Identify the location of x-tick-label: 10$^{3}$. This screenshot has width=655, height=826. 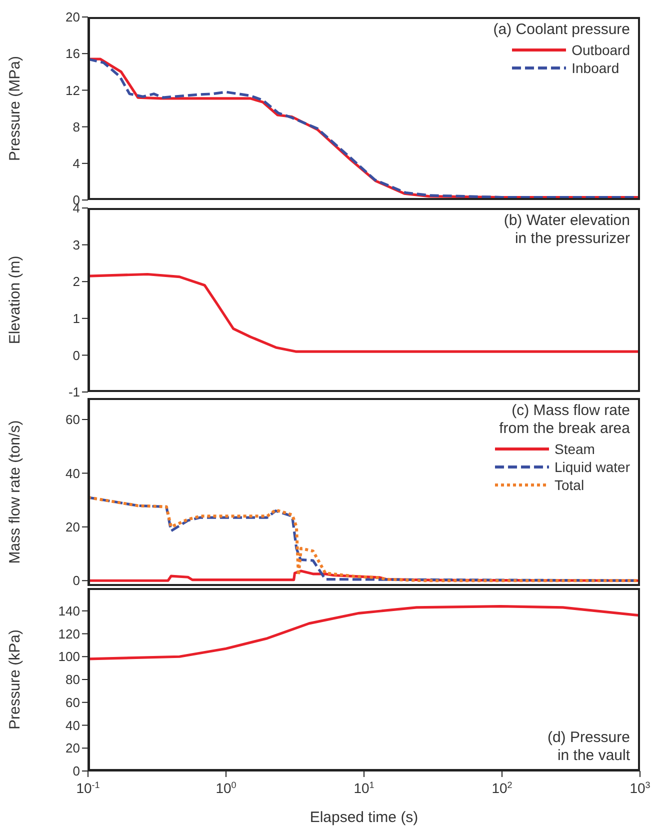
(640, 788).